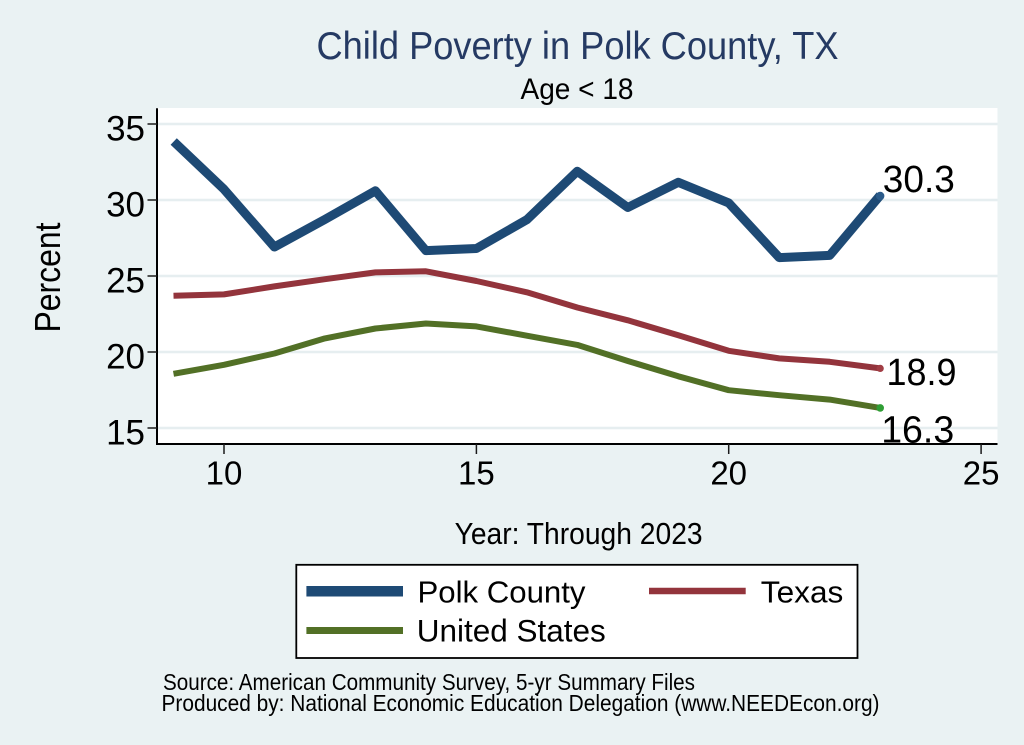 The height and width of the screenshot is (745, 1024). Describe the element at coordinates (511, 630) in the screenshot. I see `svg-text: United States` at that location.